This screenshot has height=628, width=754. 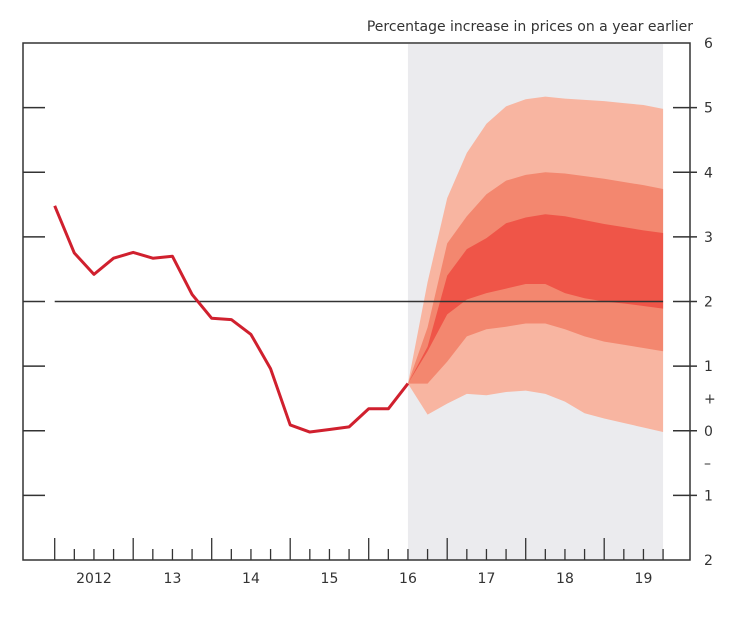 What do you see at coordinates (708, 173) in the screenshot?
I see `y-tick-label: 4` at bounding box center [708, 173].